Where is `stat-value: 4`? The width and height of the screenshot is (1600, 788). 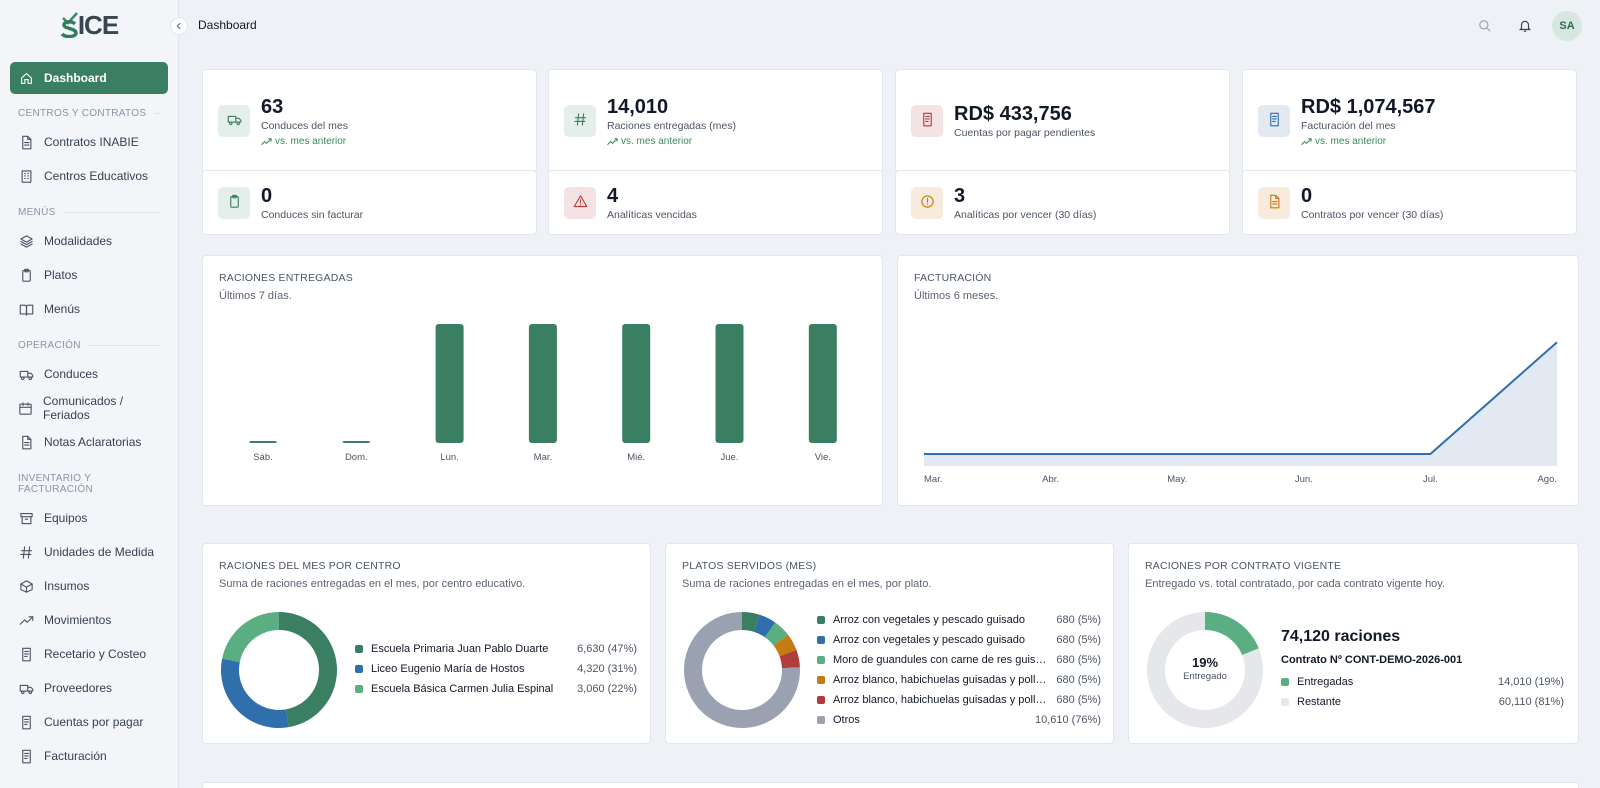
stat-value: 4 is located at coordinates (613, 195).